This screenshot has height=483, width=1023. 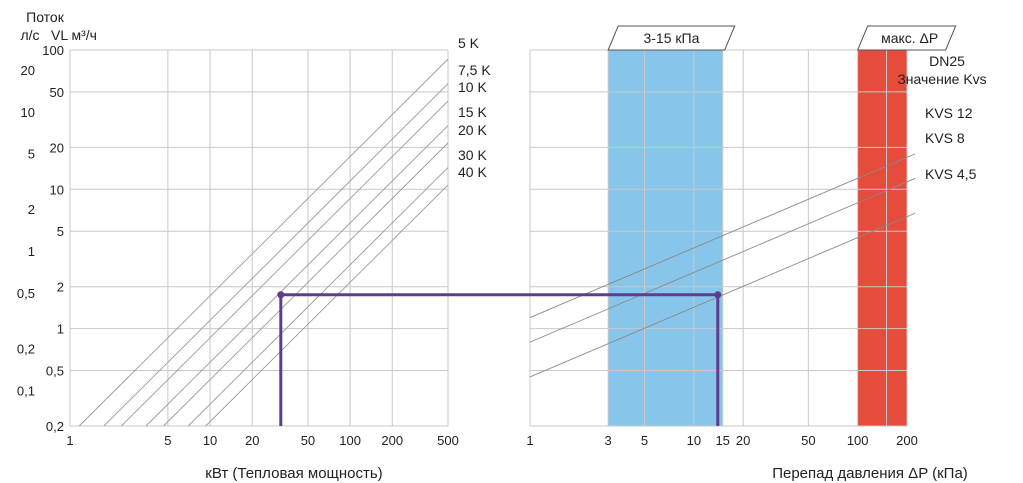 I want to click on left-x-tick-label: 200, so click(x=392, y=440).